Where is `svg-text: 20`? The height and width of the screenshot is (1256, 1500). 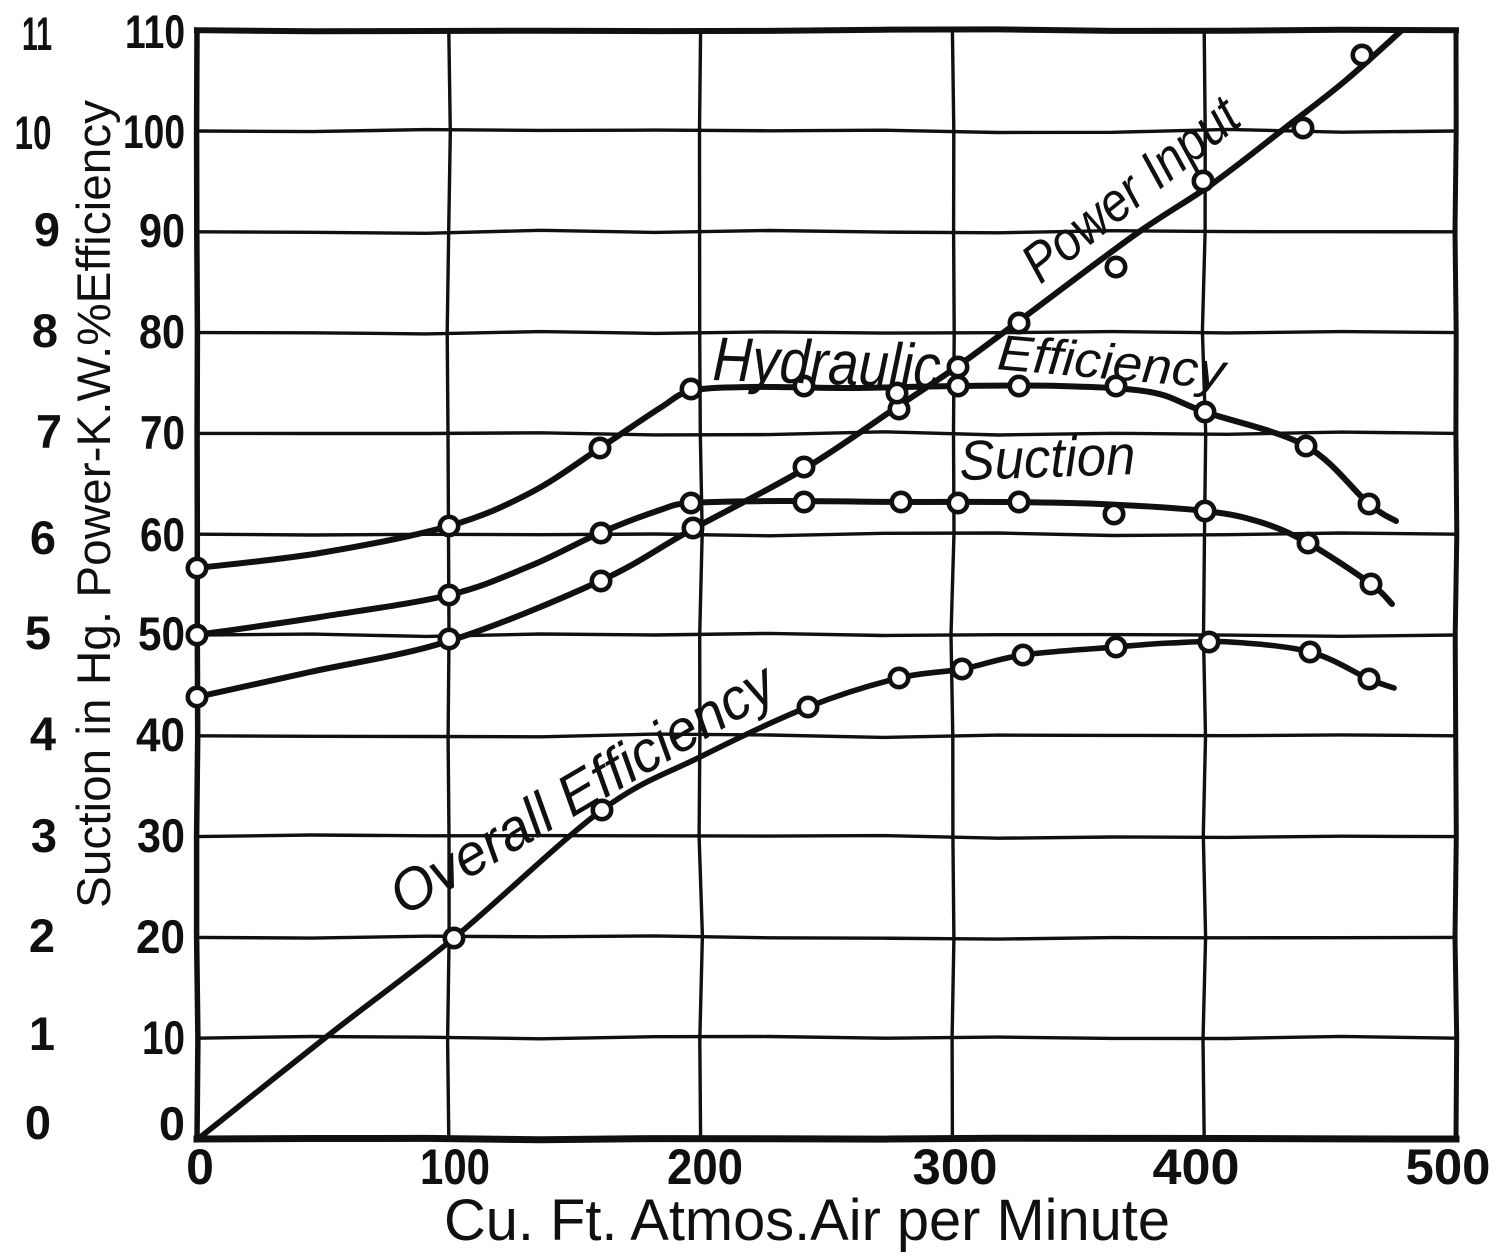 svg-text: 20 is located at coordinates (160, 936).